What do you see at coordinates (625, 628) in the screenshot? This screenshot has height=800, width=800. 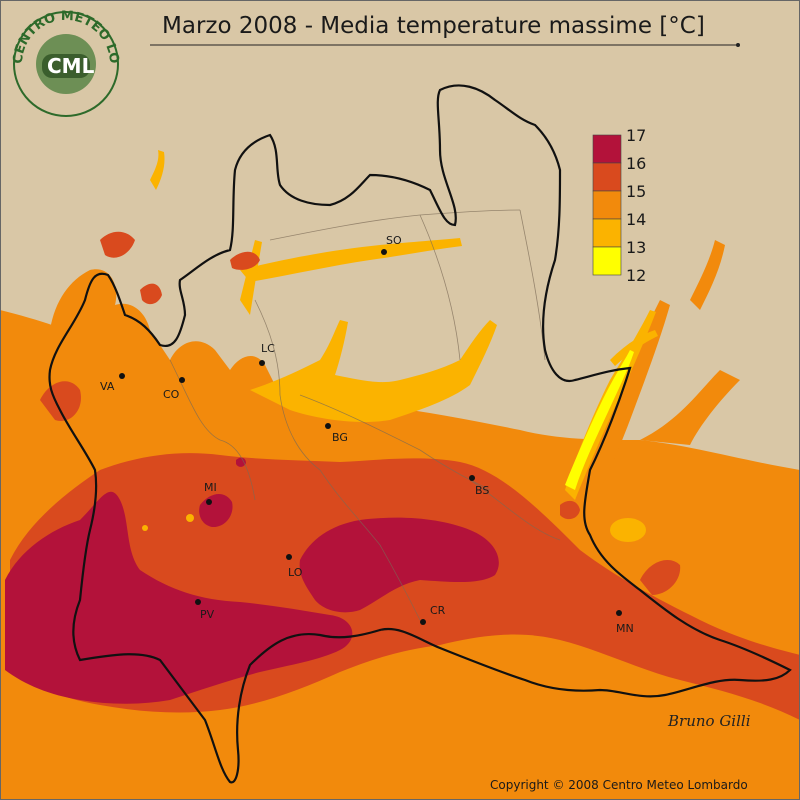 I see `city-label-mn: MN` at bounding box center [625, 628].